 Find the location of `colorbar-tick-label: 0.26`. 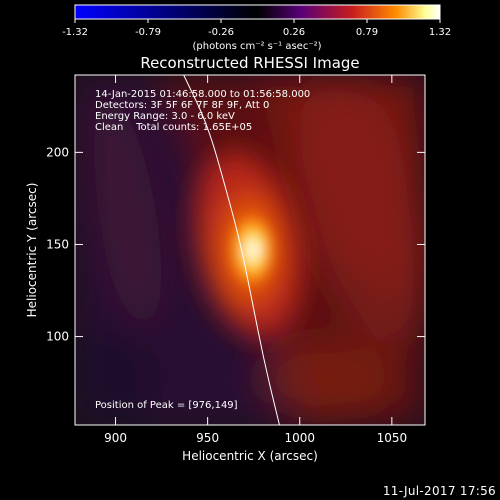

colorbar-tick-label: 0.26 is located at coordinates (294, 32).